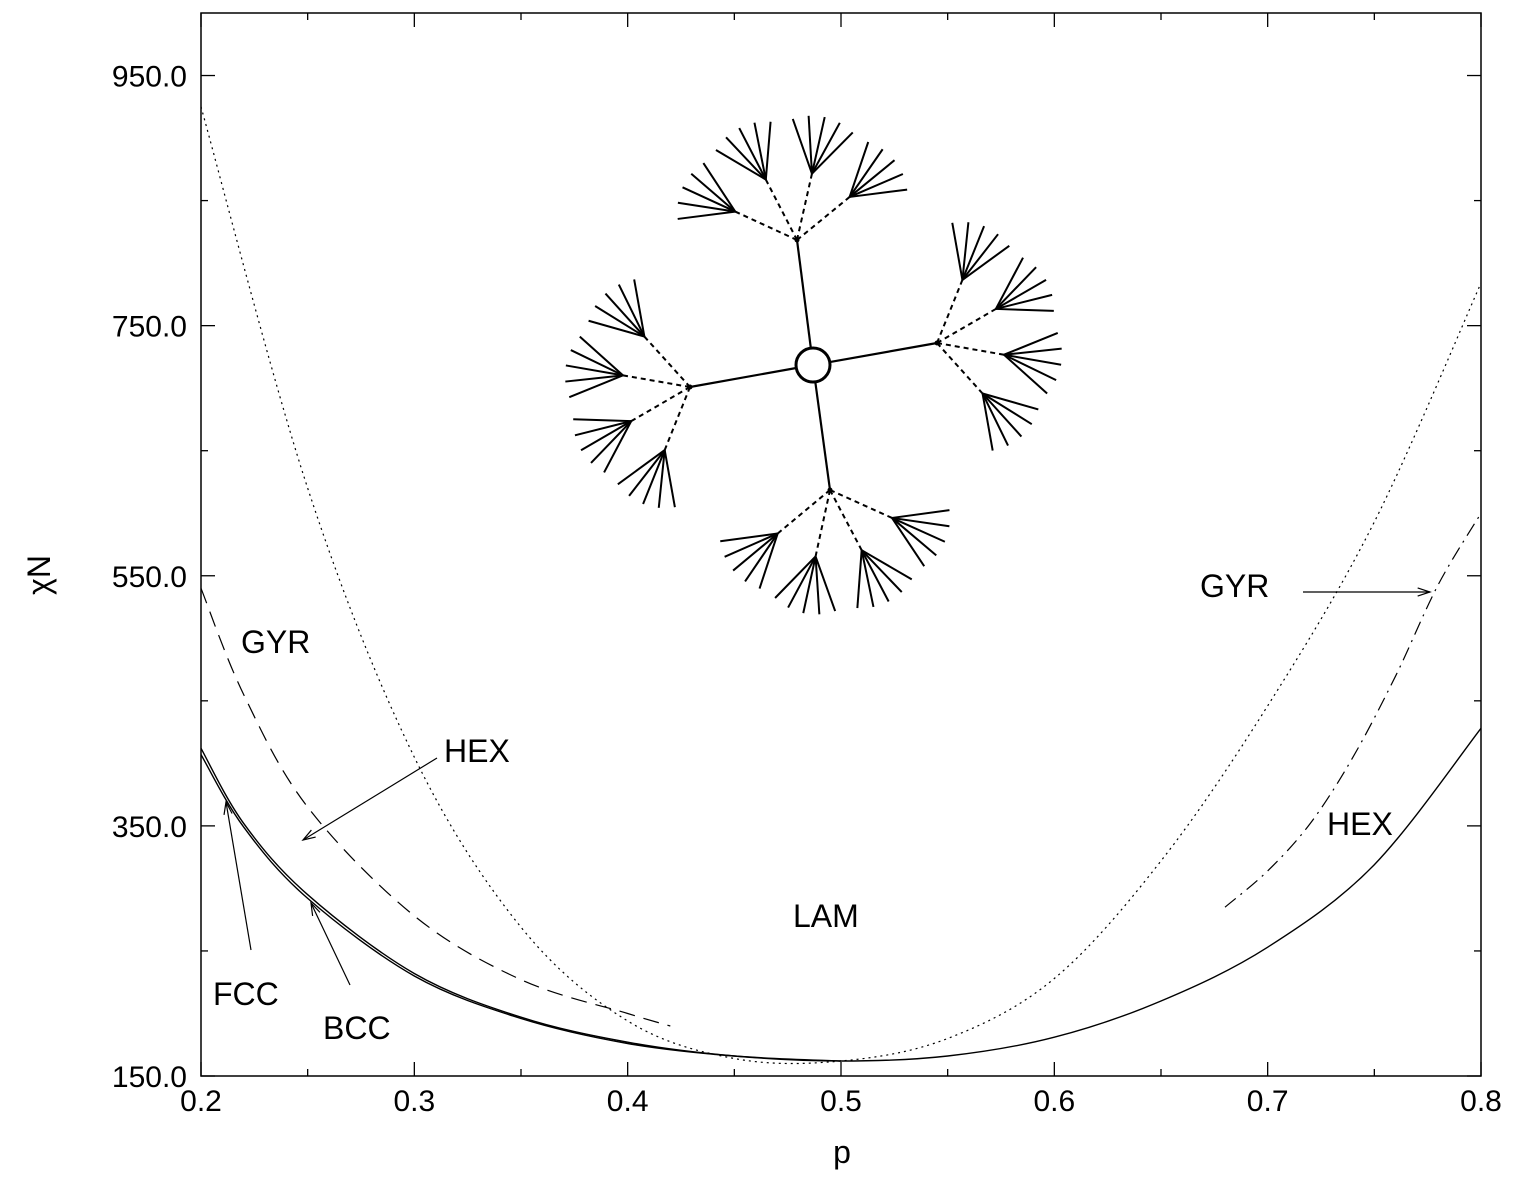 This screenshot has width=1513, height=1181. Describe the element at coordinates (628, 1101) in the screenshot. I see `x-tick-label: 0.4` at that location.